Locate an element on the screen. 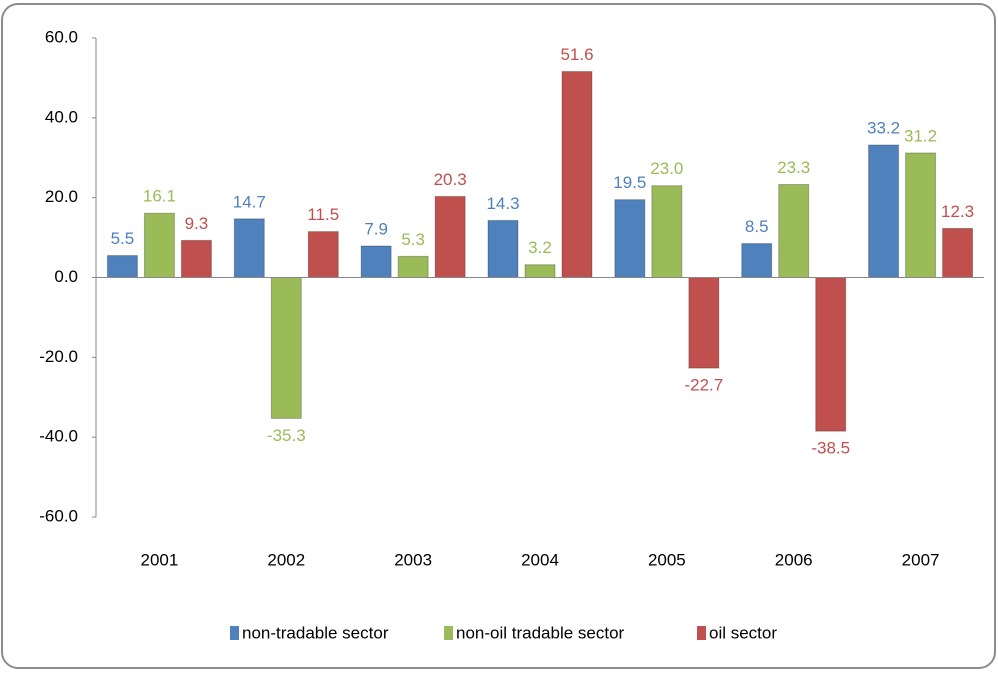  data-label: 31.2 is located at coordinates (920, 135).